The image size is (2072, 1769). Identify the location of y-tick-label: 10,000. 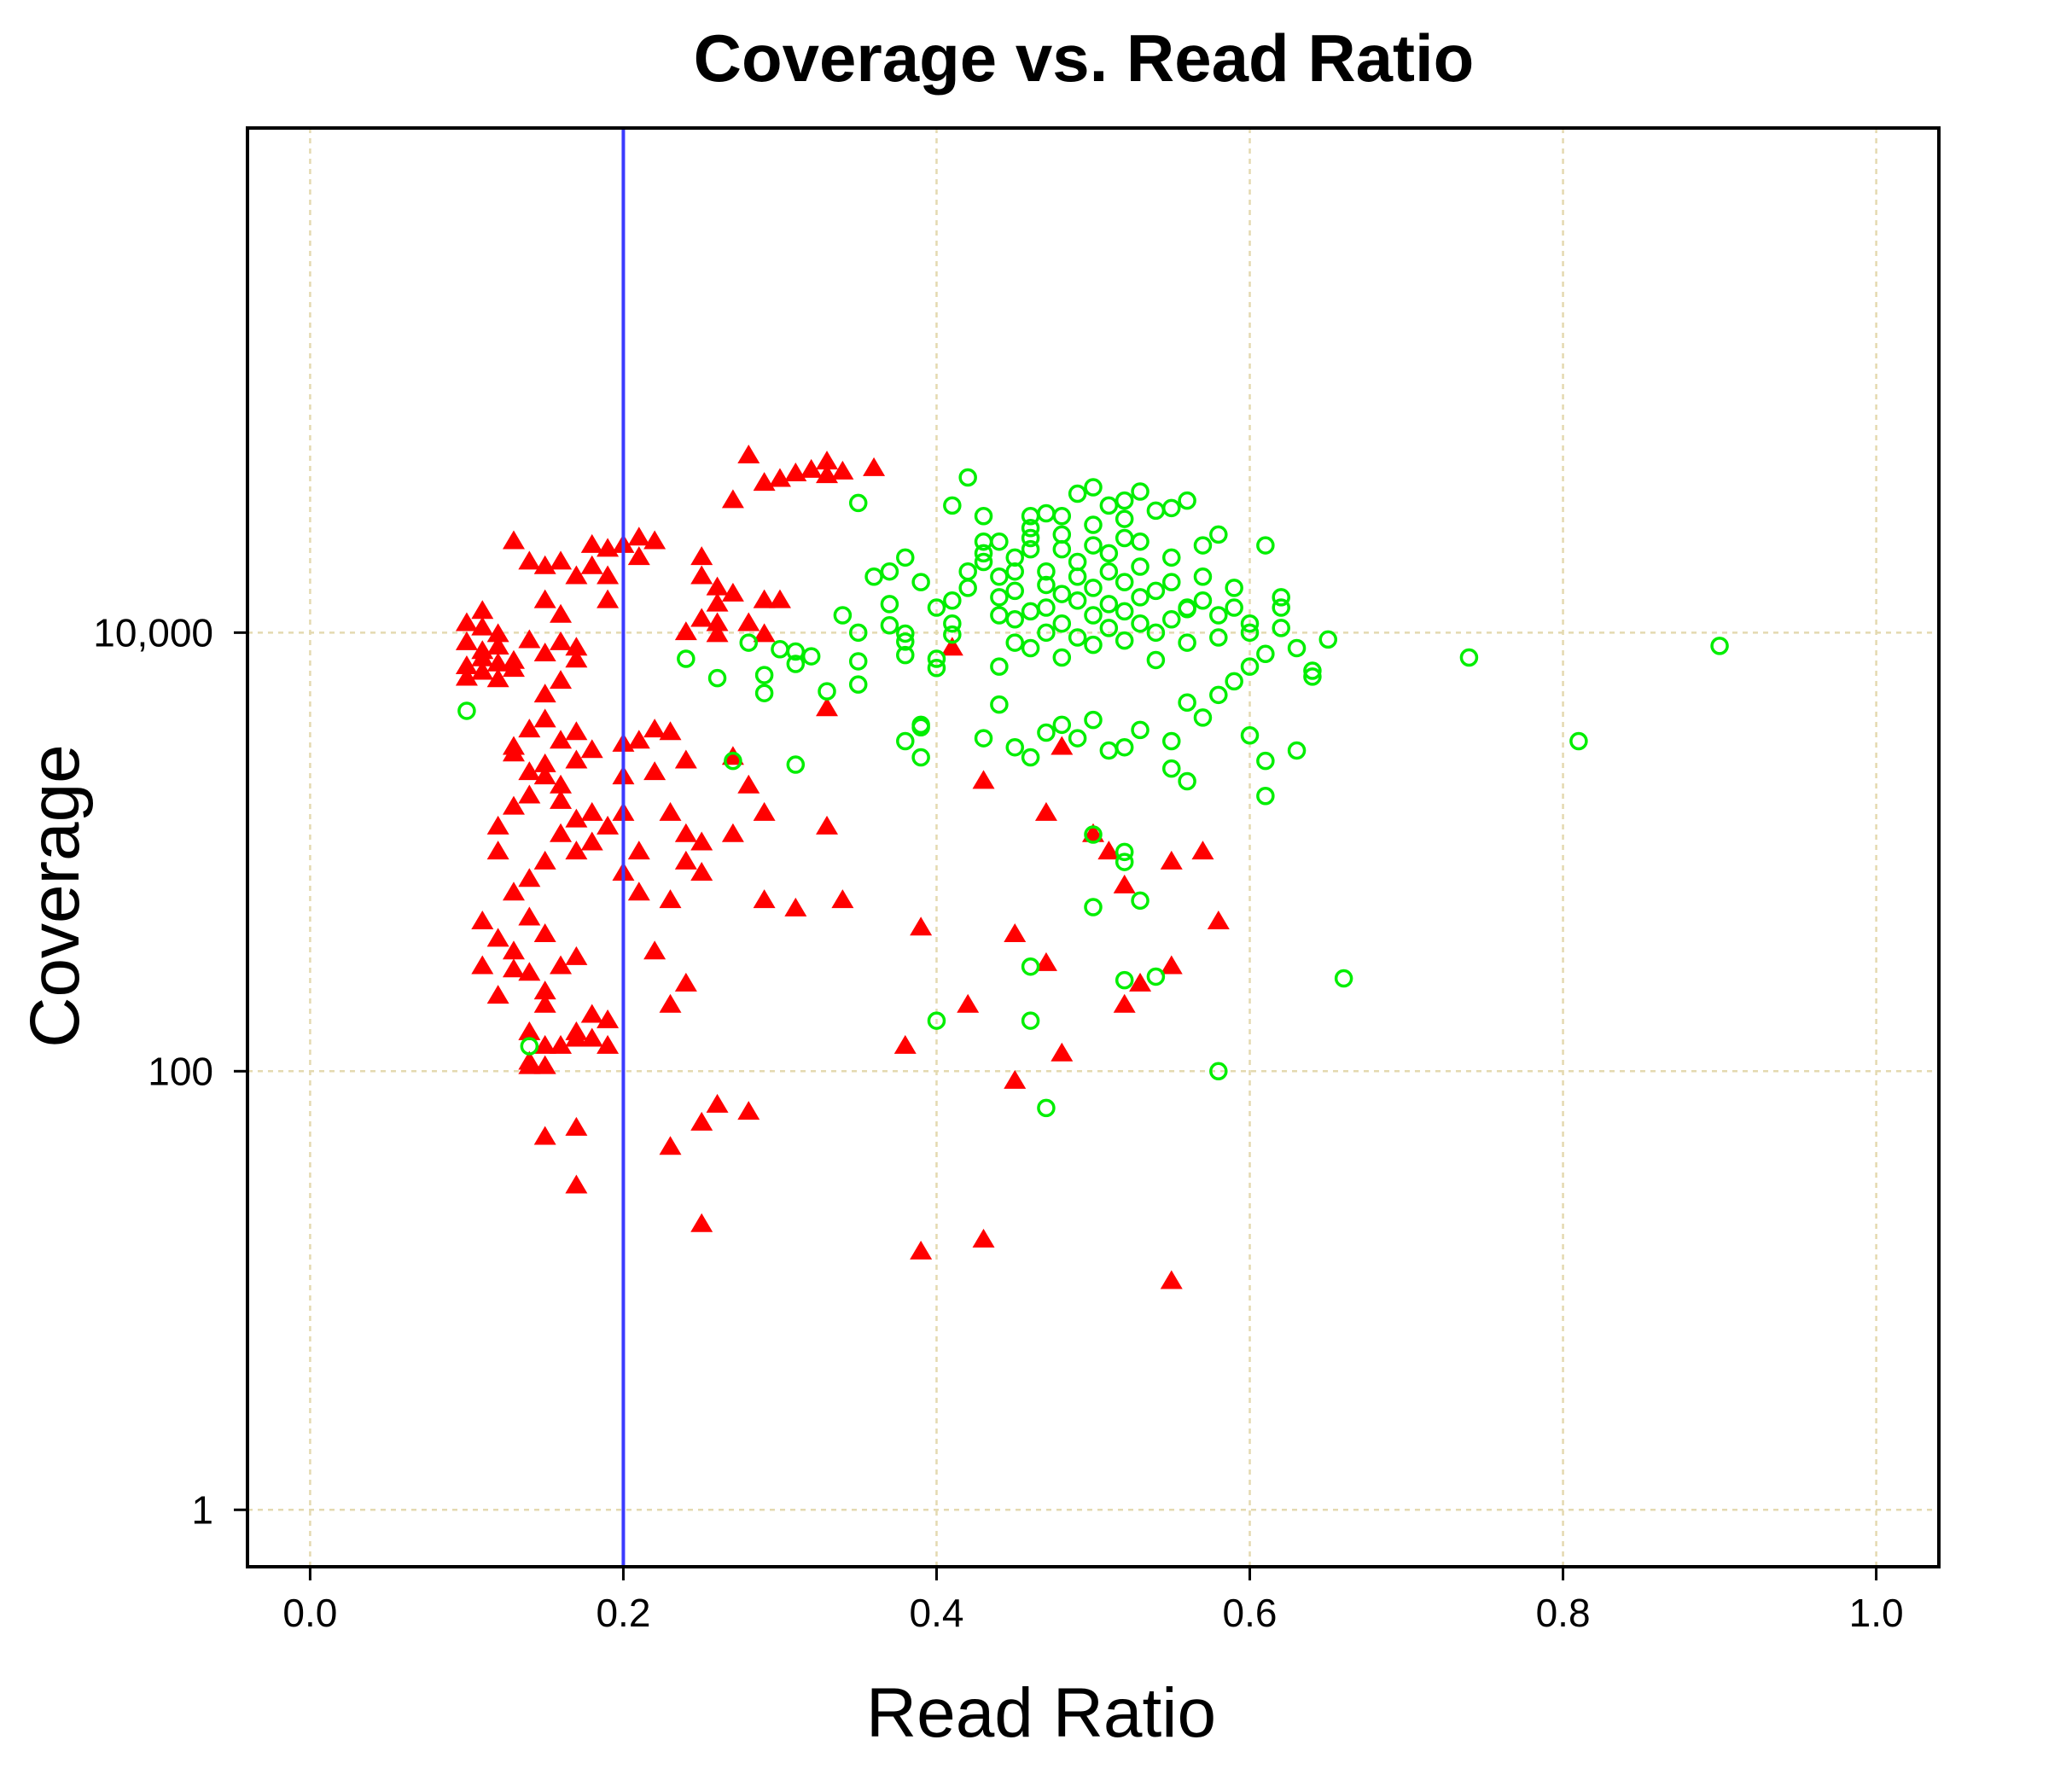
(153, 632).